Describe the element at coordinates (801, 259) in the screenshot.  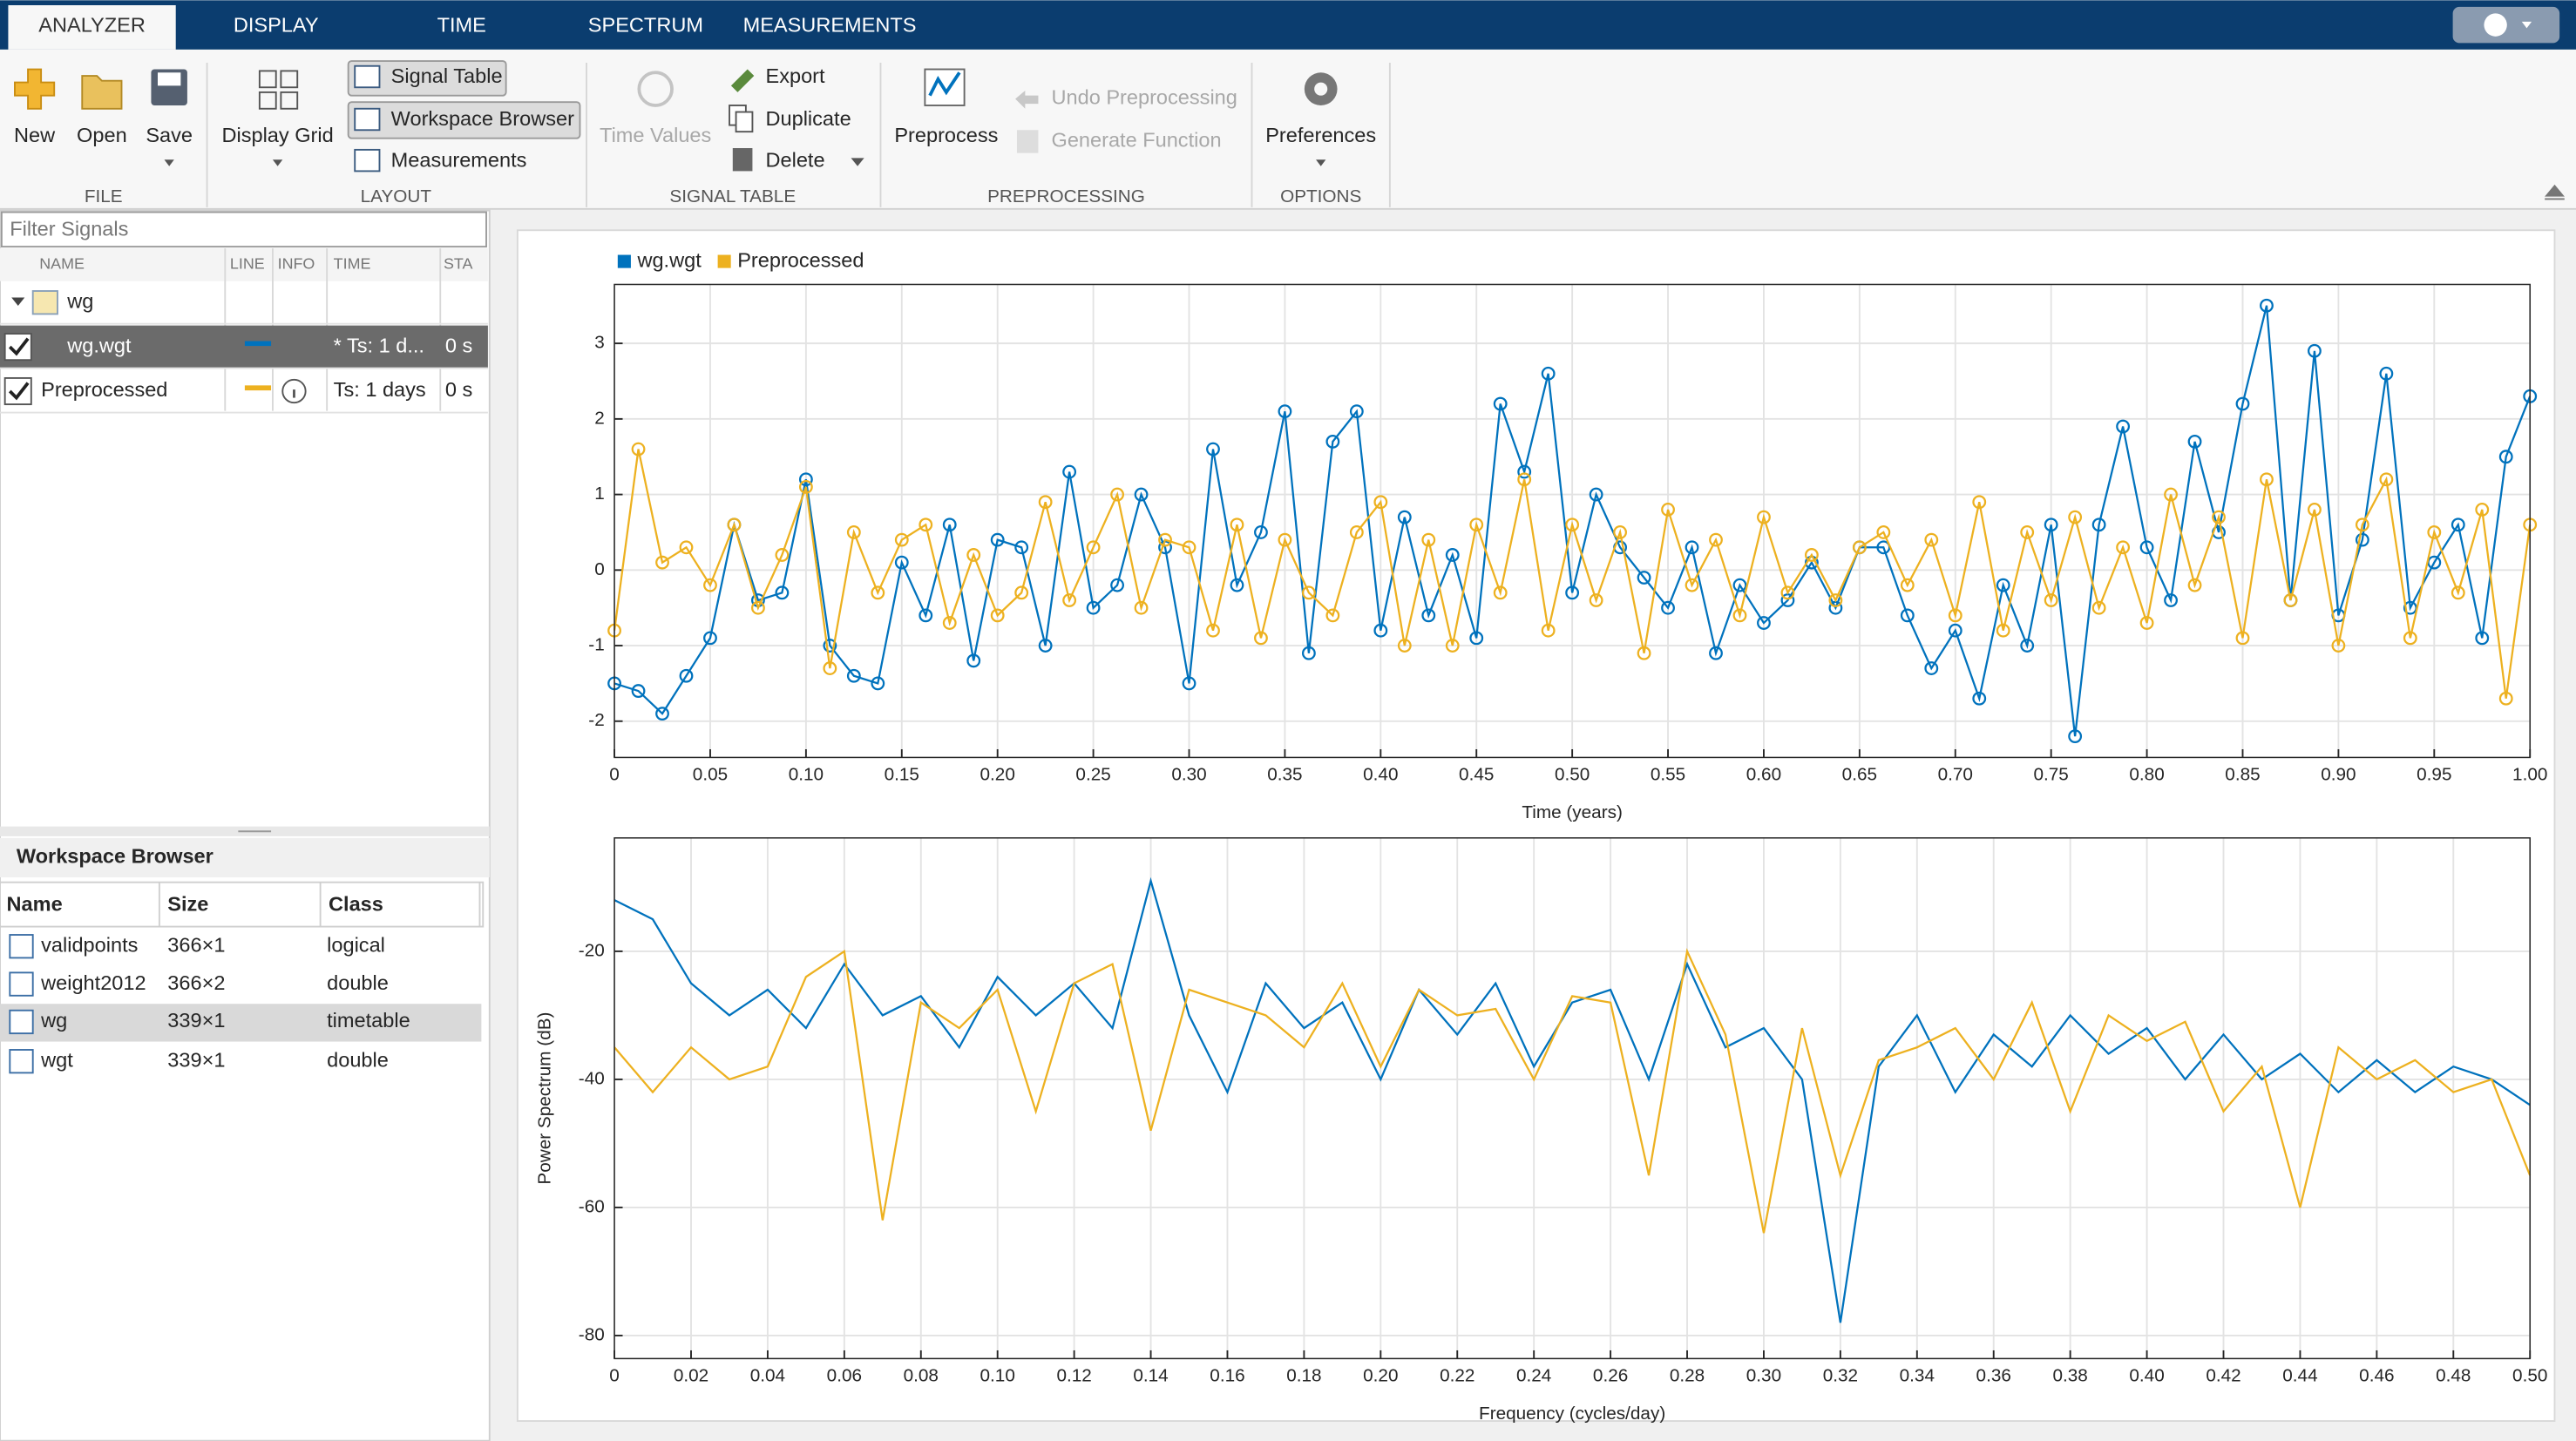
I see `legend-label: Preprocessed` at that location.